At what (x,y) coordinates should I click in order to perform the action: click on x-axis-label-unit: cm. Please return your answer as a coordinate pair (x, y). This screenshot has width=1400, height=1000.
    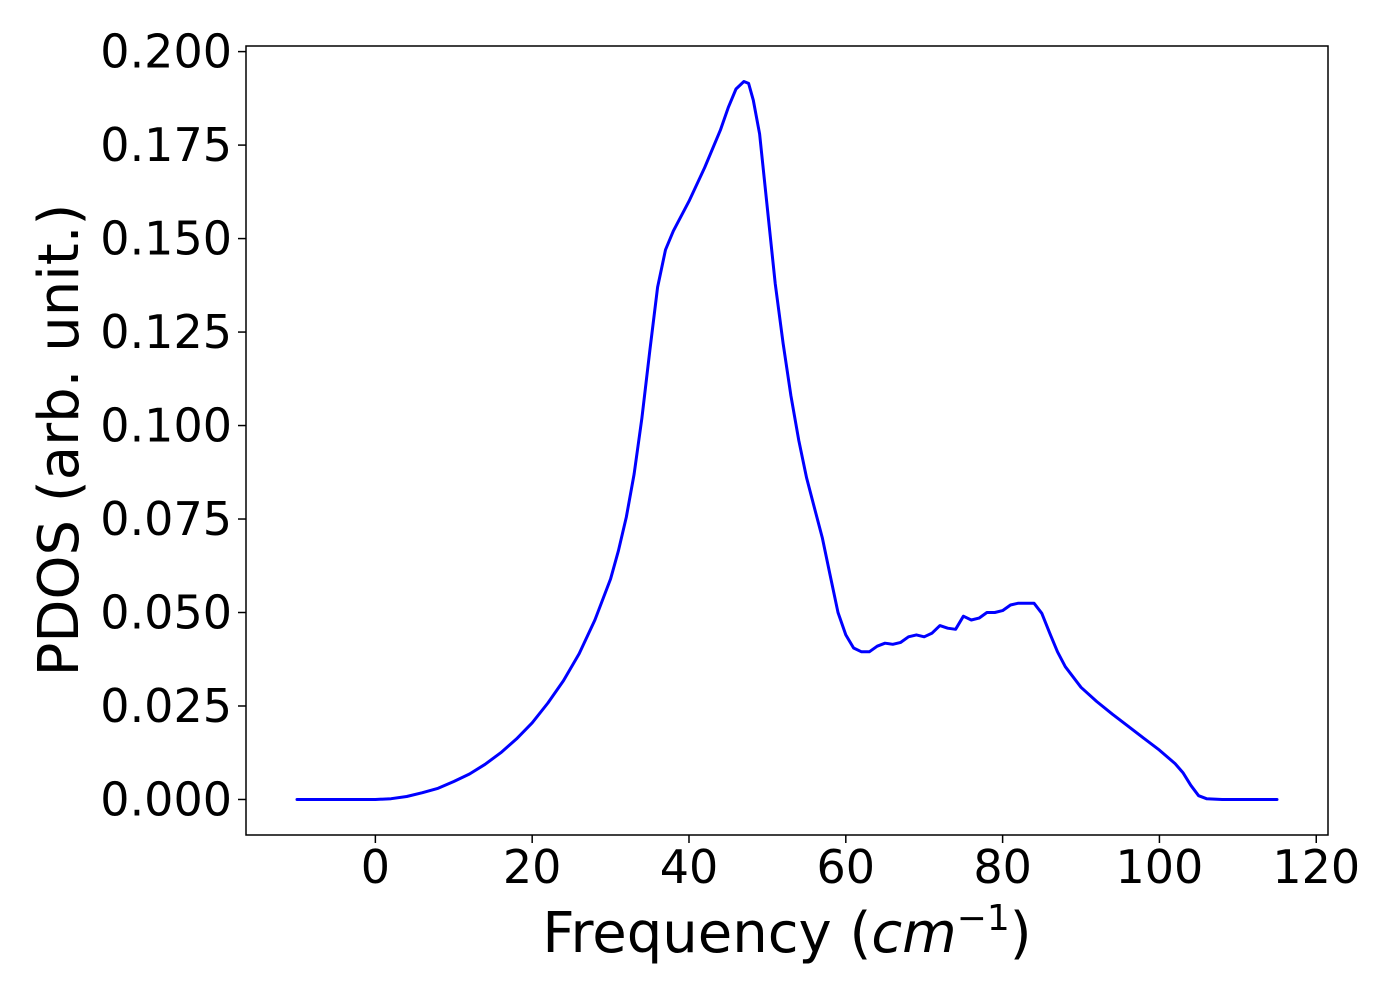
    Looking at the image, I should click on (913, 933).